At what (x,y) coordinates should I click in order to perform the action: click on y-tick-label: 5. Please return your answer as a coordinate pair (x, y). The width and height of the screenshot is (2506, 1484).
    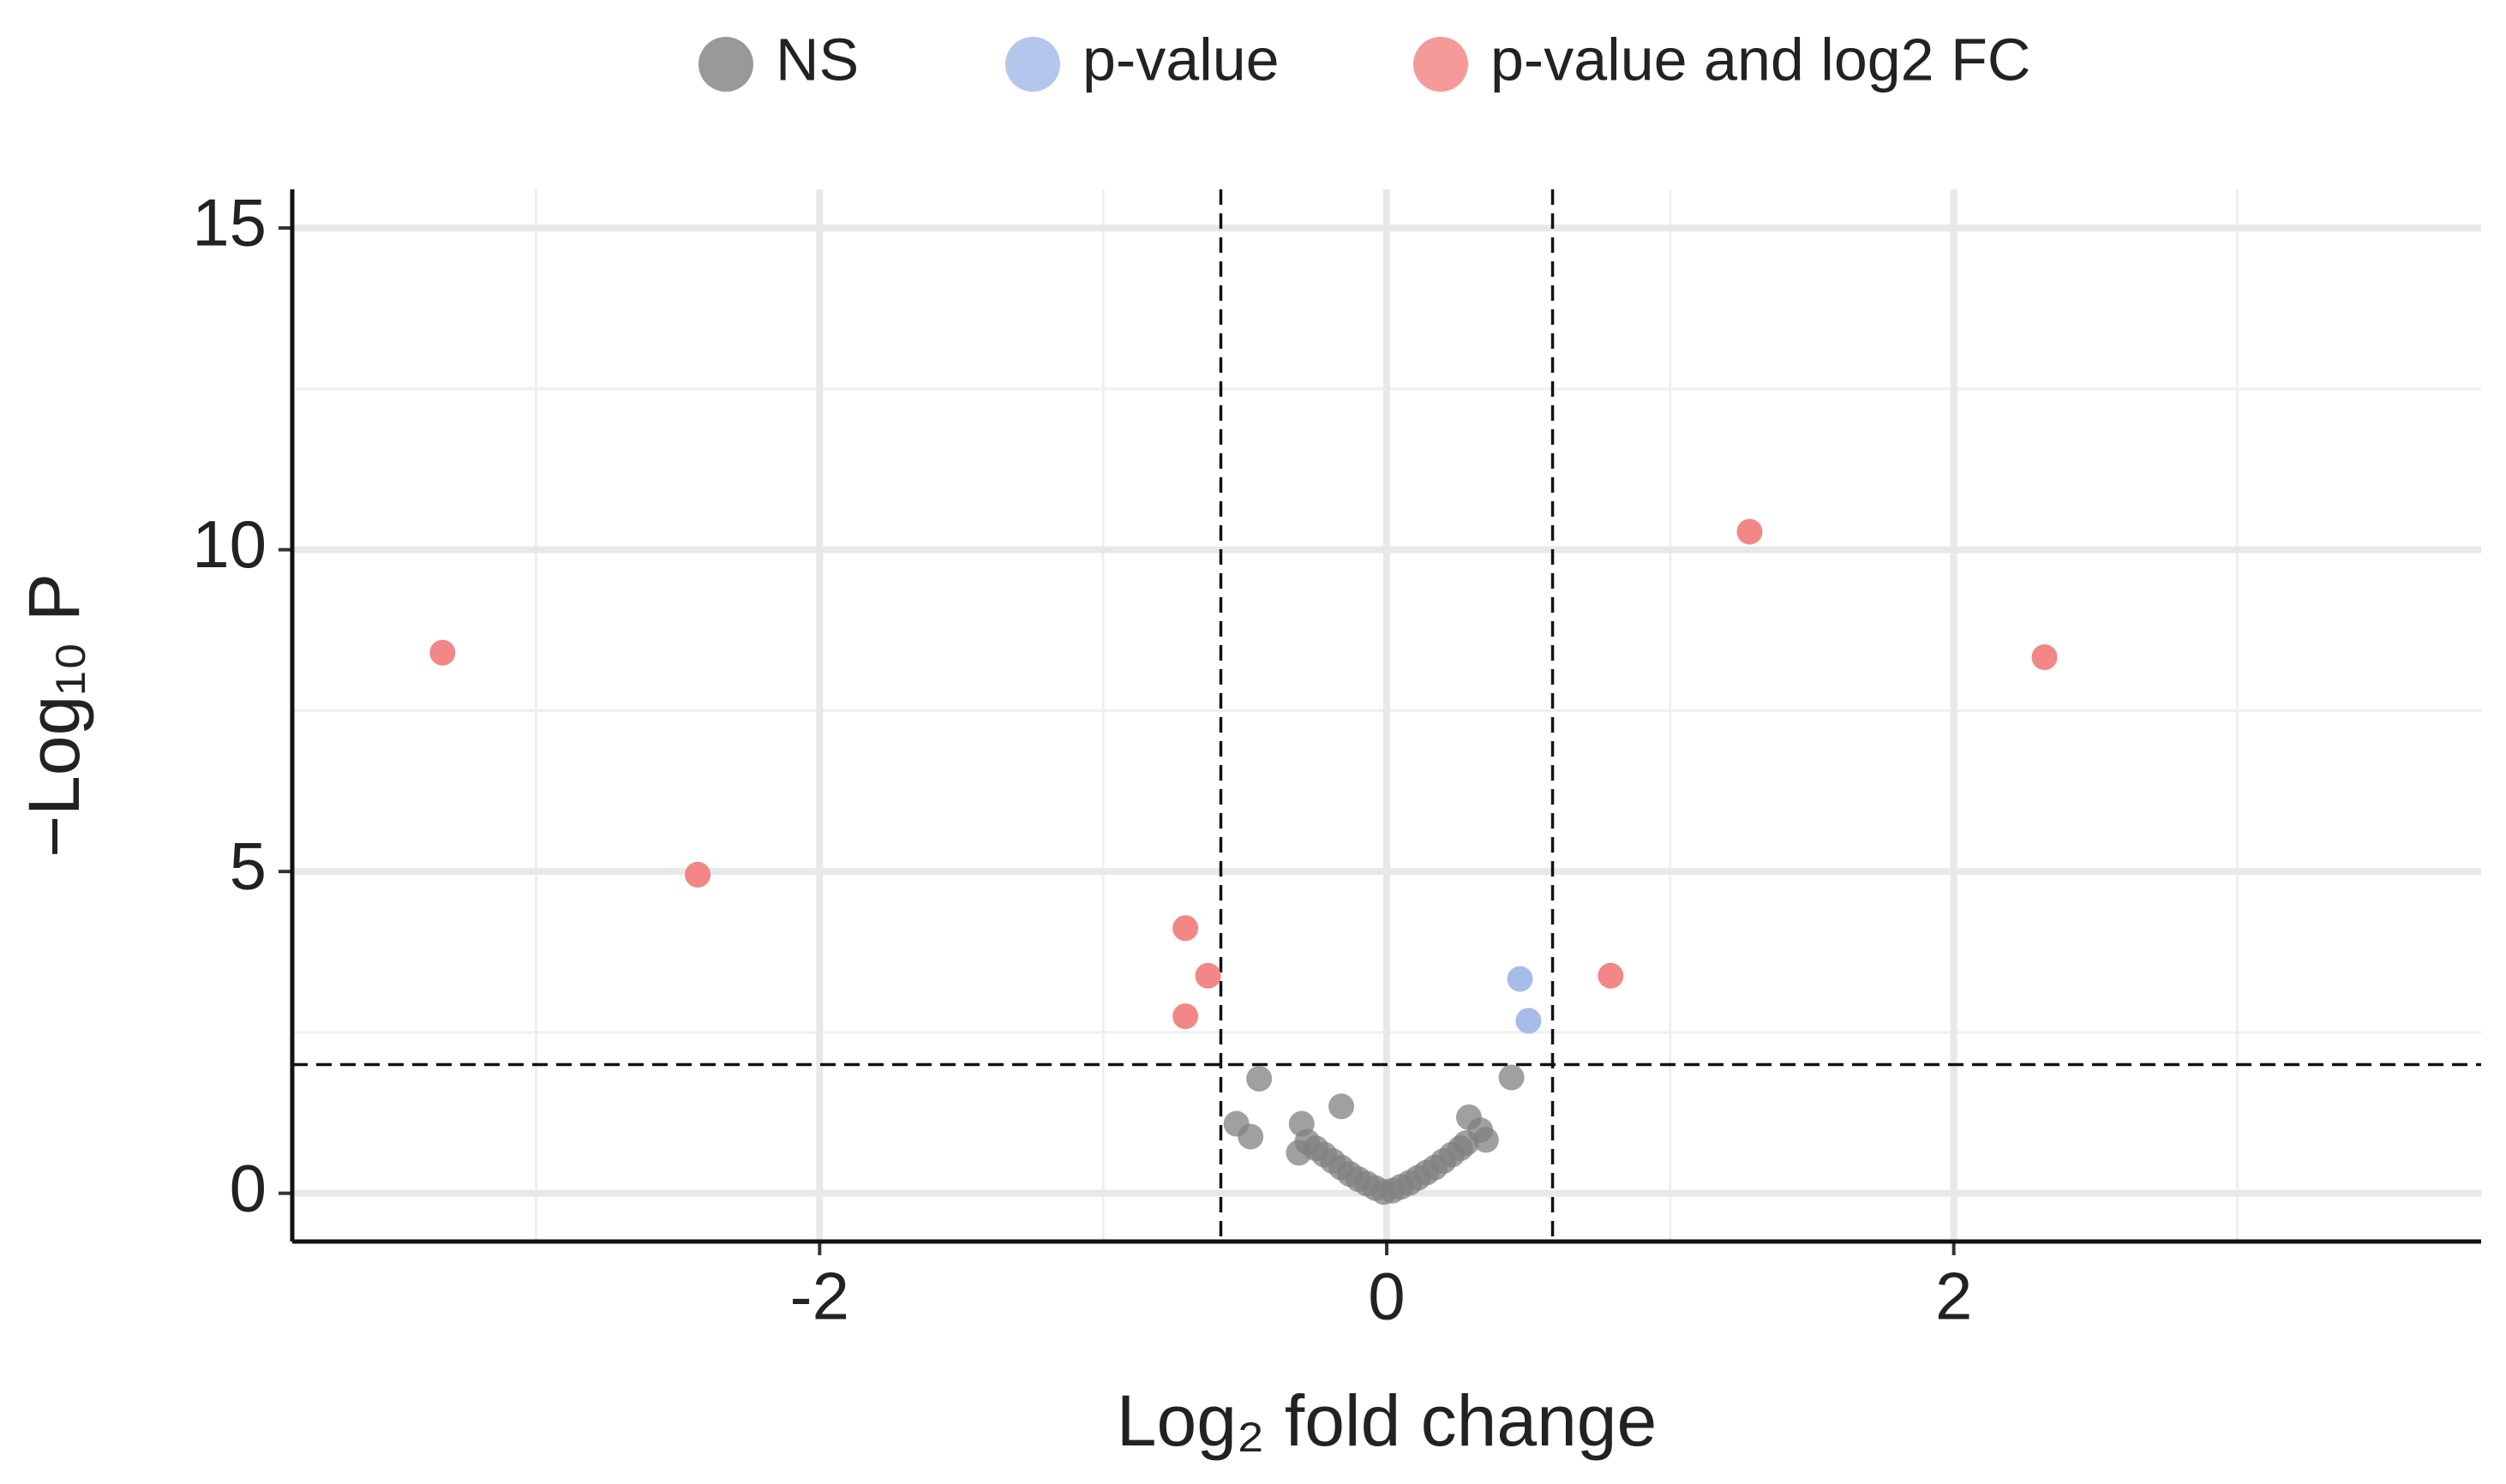
    Looking at the image, I should click on (248, 866).